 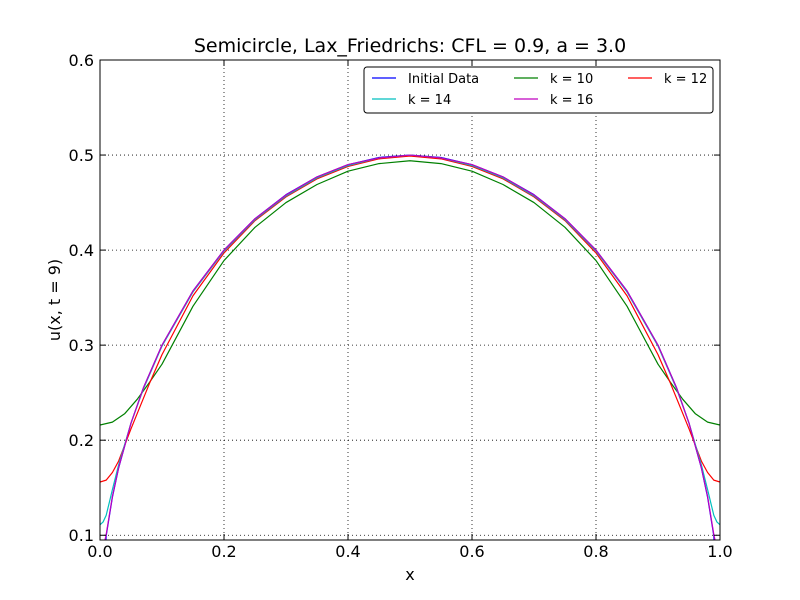 What do you see at coordinates (81, 60) in the screenshot?
I see `y-tick-label: 0.6` at bounding box center [81, 60].